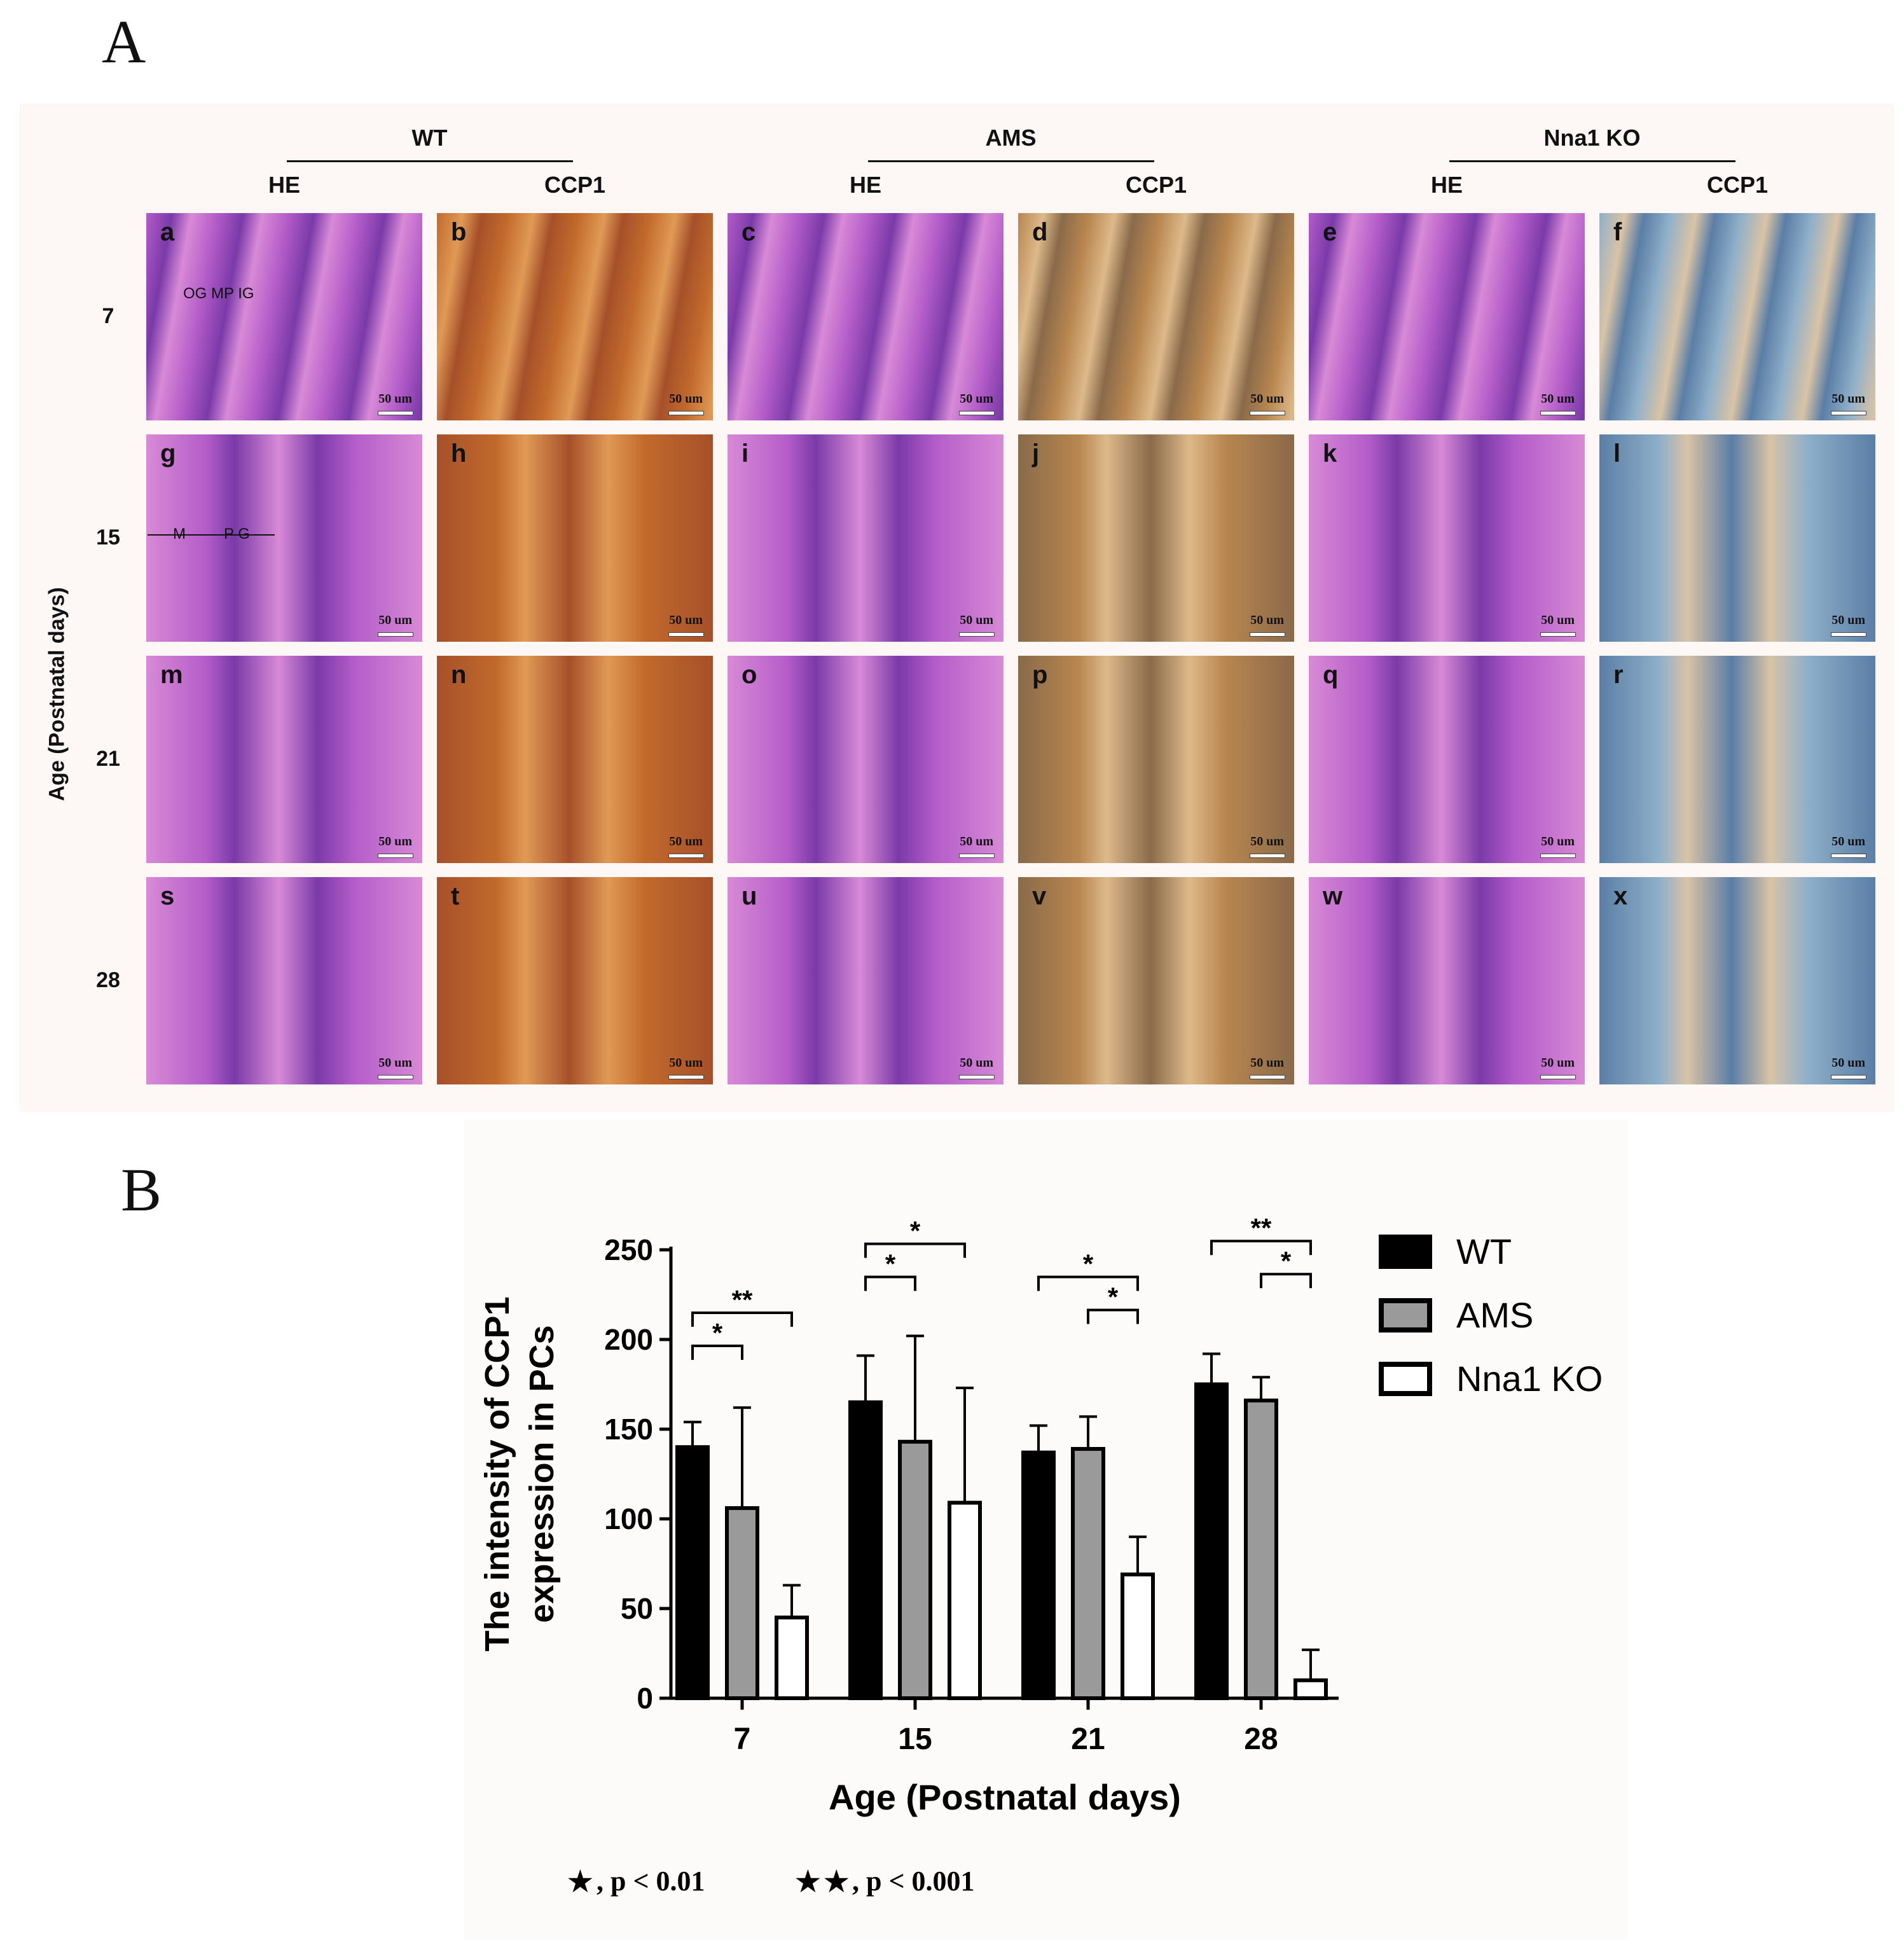 The image size is (1904, 1952). What do you see at coordinates (628, 1339) in the screenshot?
I see `y-tick-label: 200` at bounding box center [628, 1339].